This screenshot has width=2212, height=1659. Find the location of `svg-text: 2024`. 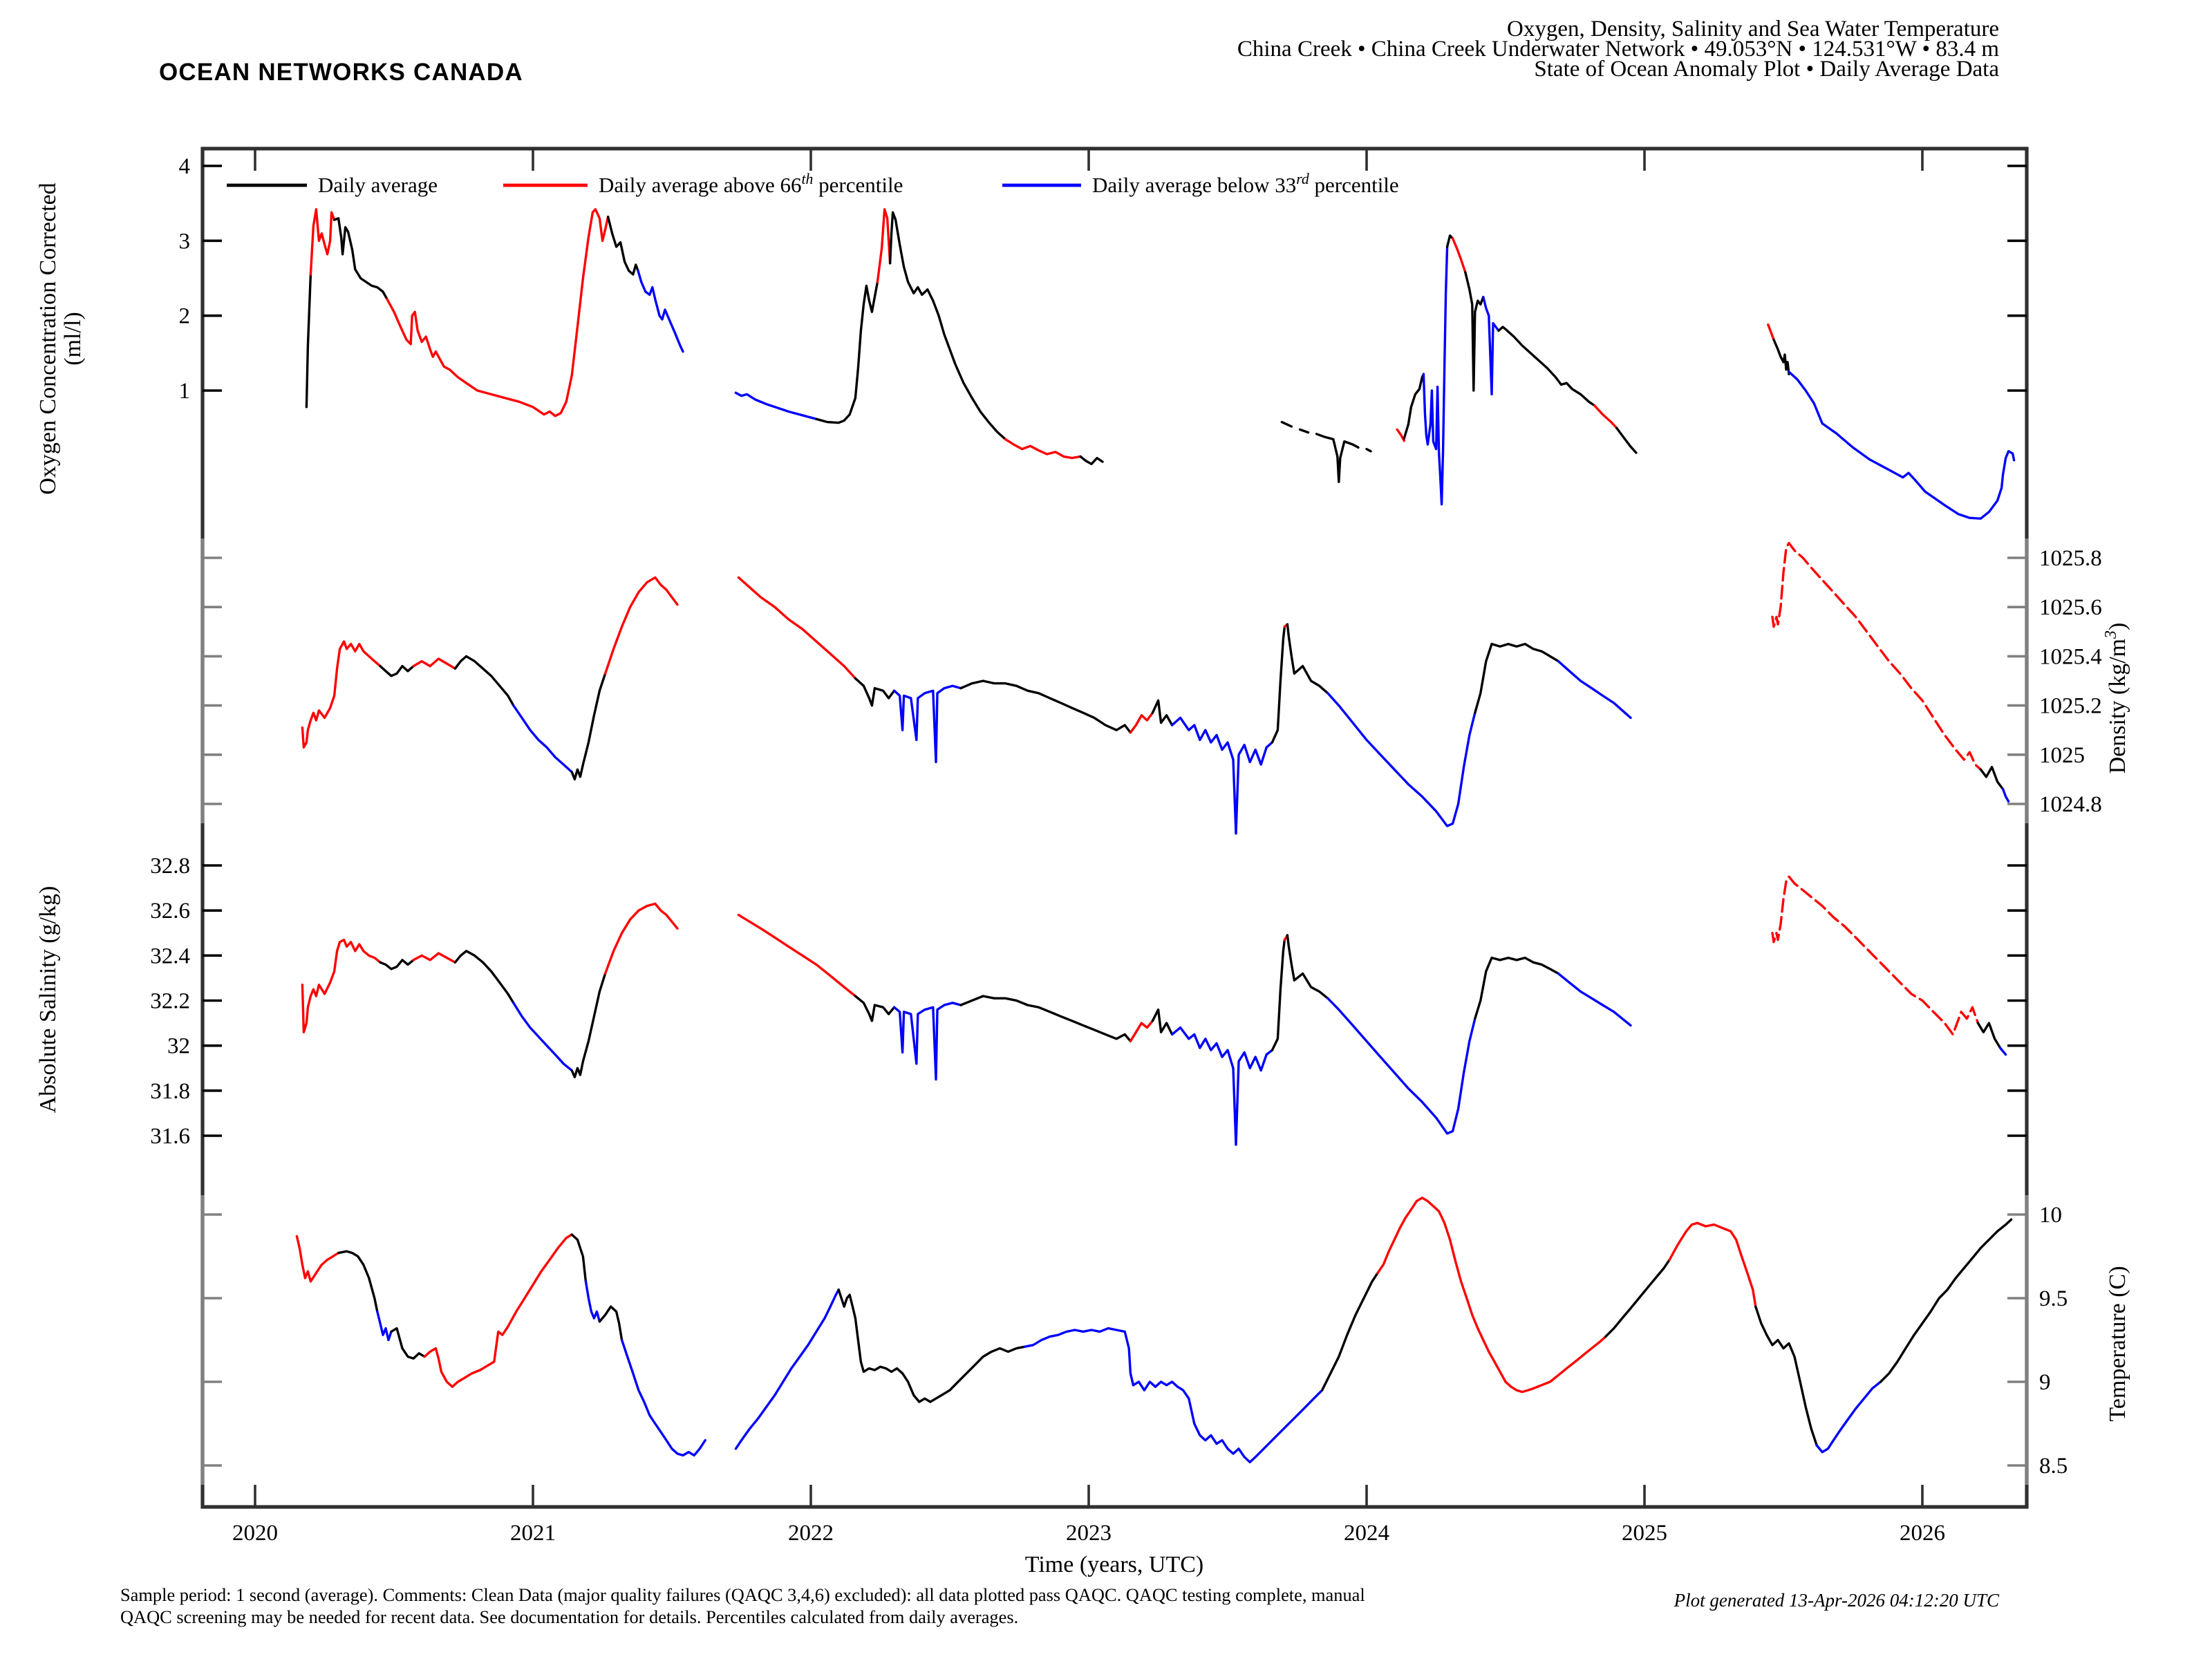

svg-text: 2024 is located at coordinates (1366, 1534).